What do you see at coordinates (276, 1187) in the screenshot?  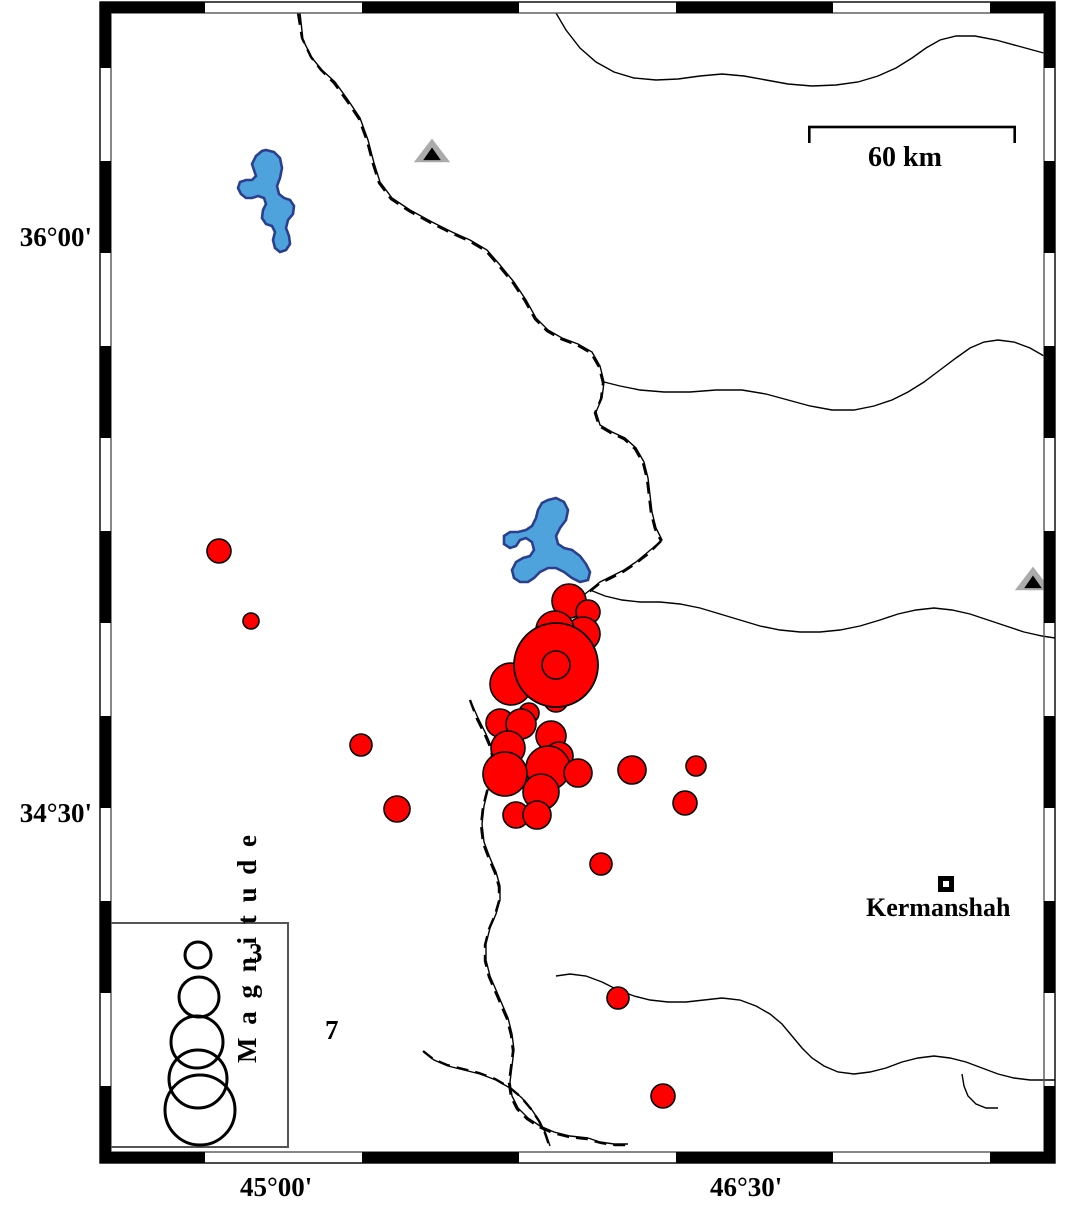 I see `x-axis-label-45-00: 45°00'` at bounding box center [276, 1187].